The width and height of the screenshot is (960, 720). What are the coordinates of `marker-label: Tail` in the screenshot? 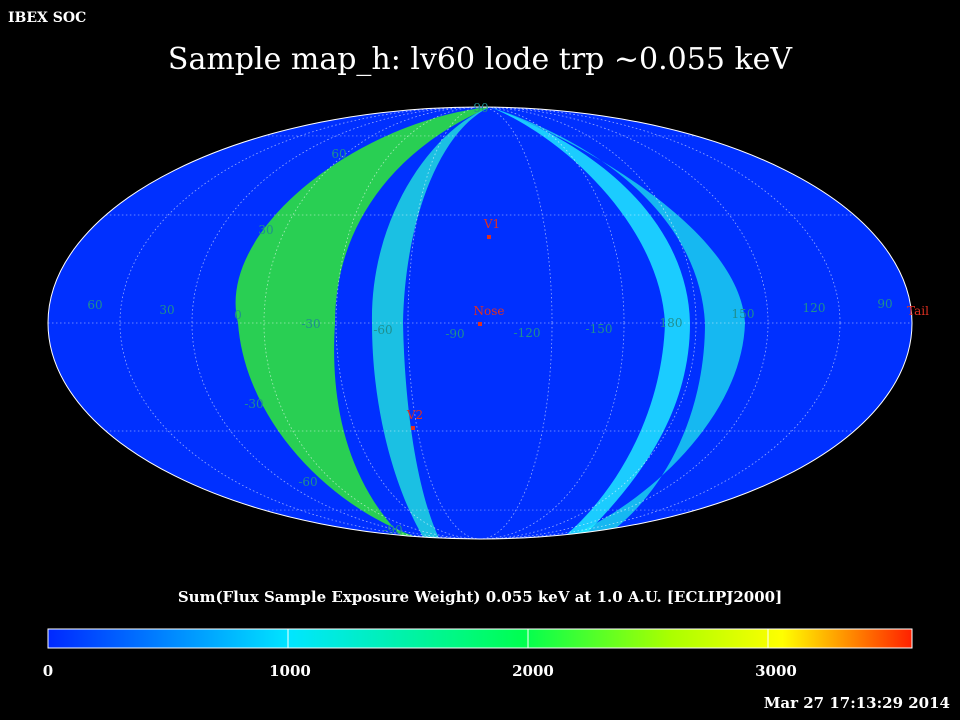 It's located at (918, 311).